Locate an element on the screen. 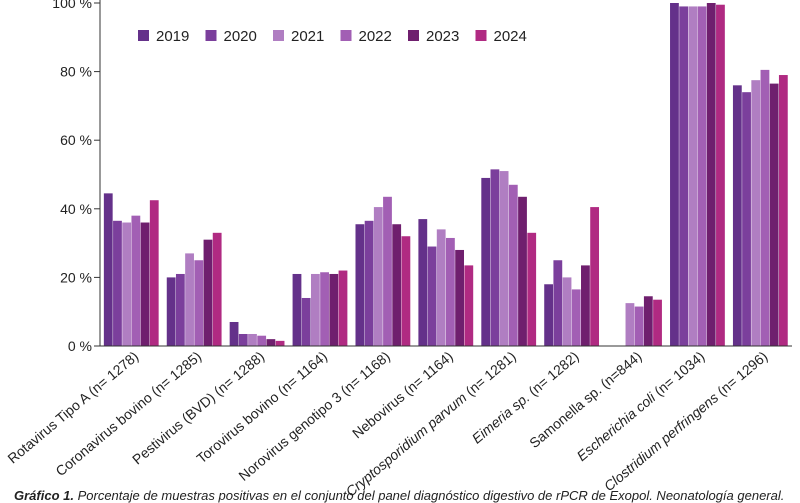  legend-swatch-2022 is located at coordinates (346, 35).